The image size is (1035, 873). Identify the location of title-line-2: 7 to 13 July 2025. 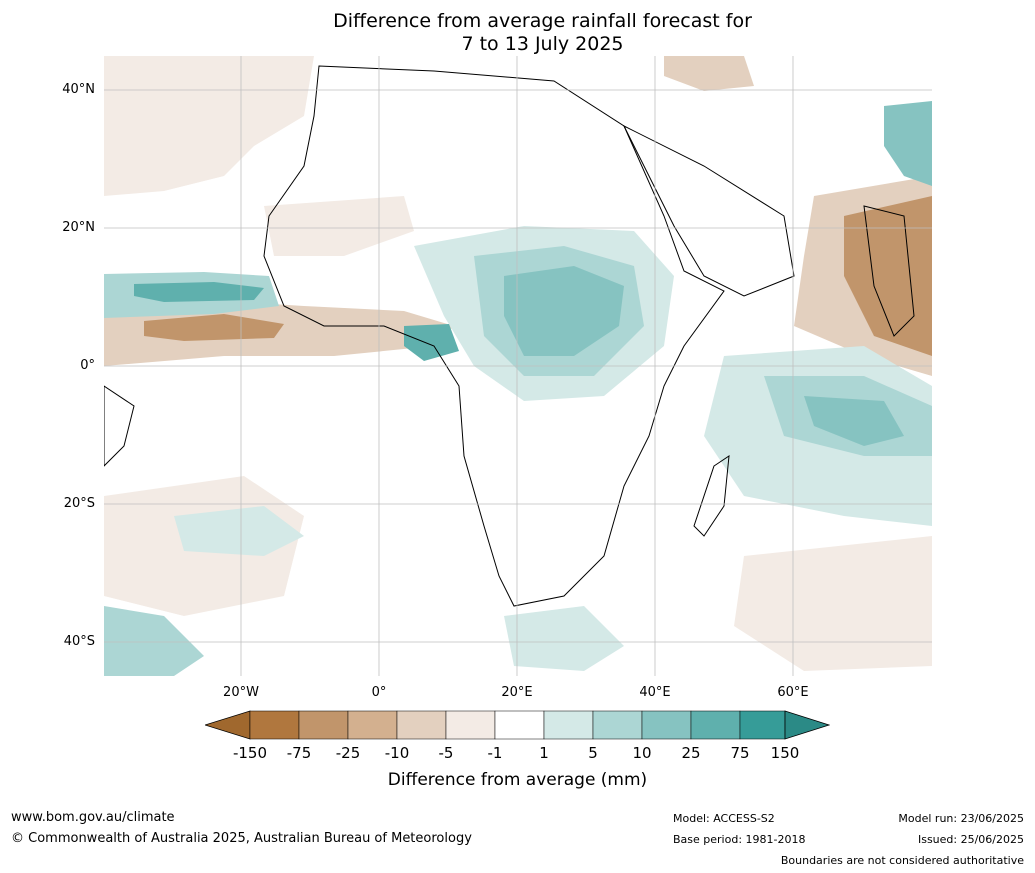
(542, 44).